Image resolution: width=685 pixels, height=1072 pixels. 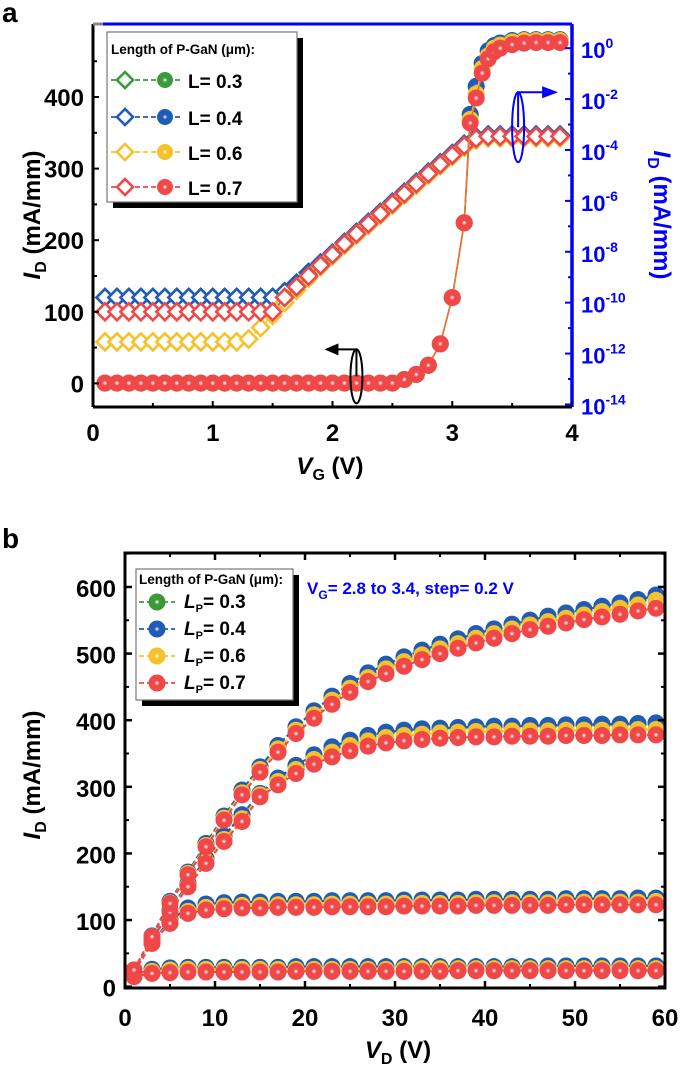 What do you see at coordinates (96, 656) in the screenshot?
I see `y-tick-label: 500` at bounding box center [96, 656].